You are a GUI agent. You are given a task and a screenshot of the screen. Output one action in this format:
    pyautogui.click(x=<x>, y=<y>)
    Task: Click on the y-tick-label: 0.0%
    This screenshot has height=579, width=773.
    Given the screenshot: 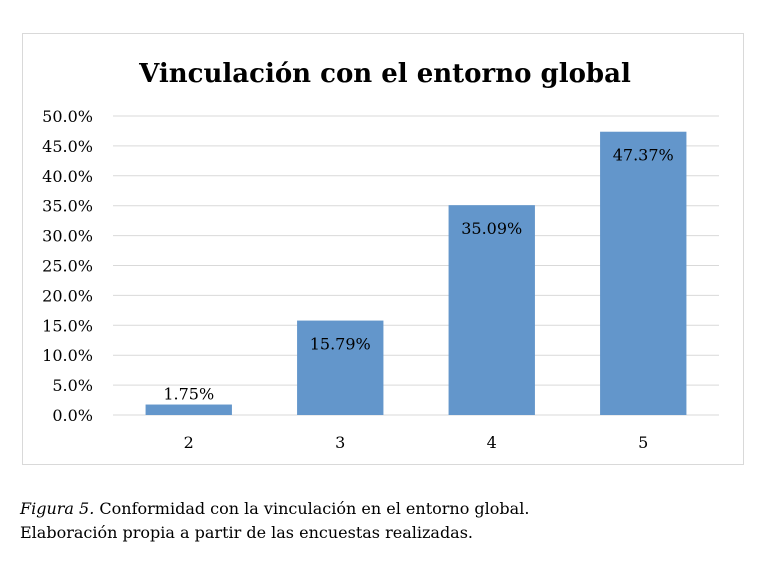 What is the action you would take?
    pyautogui.click(x=72, y=415)
    